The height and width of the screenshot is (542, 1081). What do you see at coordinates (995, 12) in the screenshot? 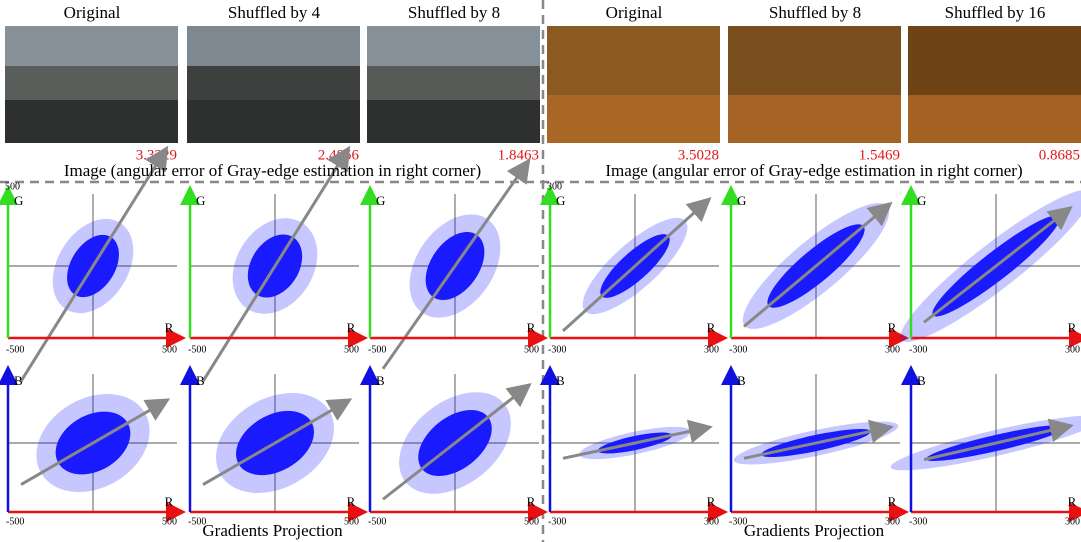
I see `image-title: Shuffled by 16` at bounding box center [995, 12].